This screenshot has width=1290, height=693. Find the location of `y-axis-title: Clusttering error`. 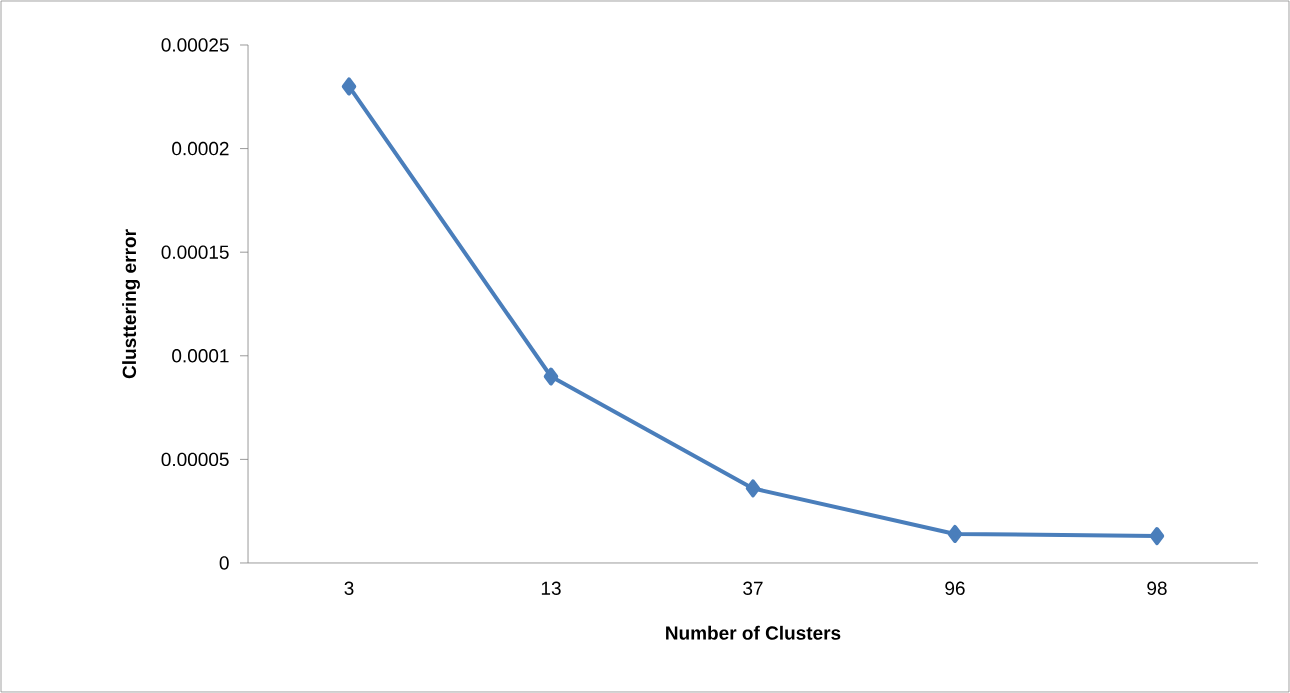

y-axis-title: Clusttering error is located at coordinates (131, 304).